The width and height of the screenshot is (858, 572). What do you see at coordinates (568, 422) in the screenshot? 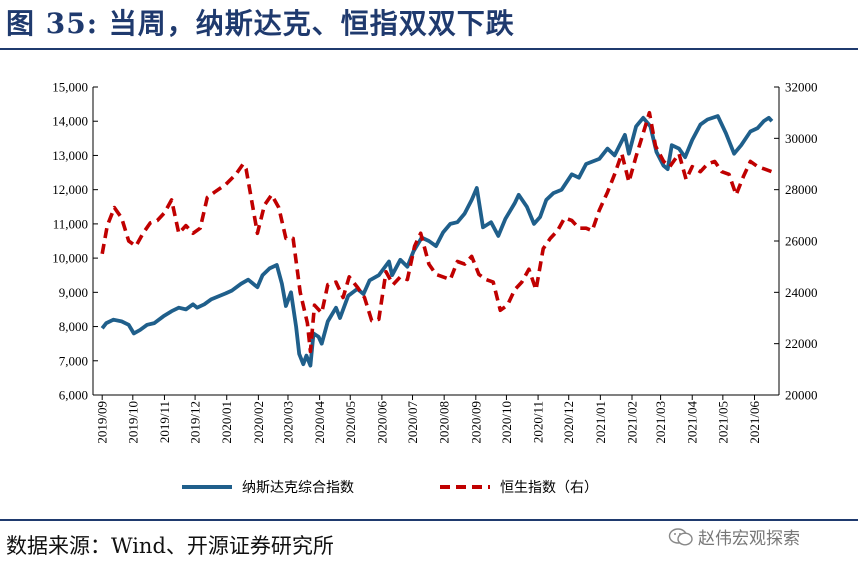
I see `x-tick-label: 2020/12` at bounding box center [568, 422].